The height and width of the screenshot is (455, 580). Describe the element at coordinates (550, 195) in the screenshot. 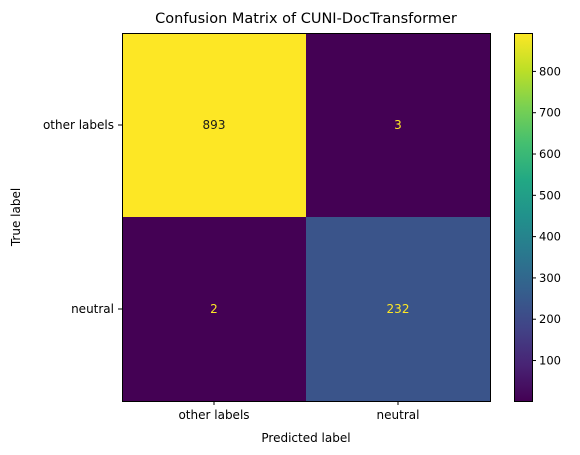

I see `colorbar-tick-label: 500` at that location.